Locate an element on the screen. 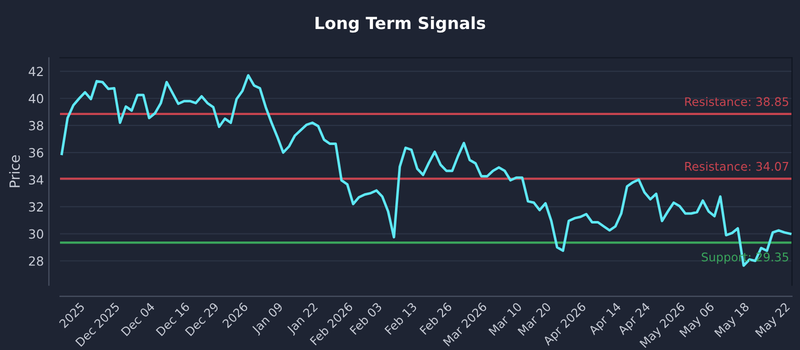  ref-line-label: Resistance: 34.07 is located at coordinates (736, 166).